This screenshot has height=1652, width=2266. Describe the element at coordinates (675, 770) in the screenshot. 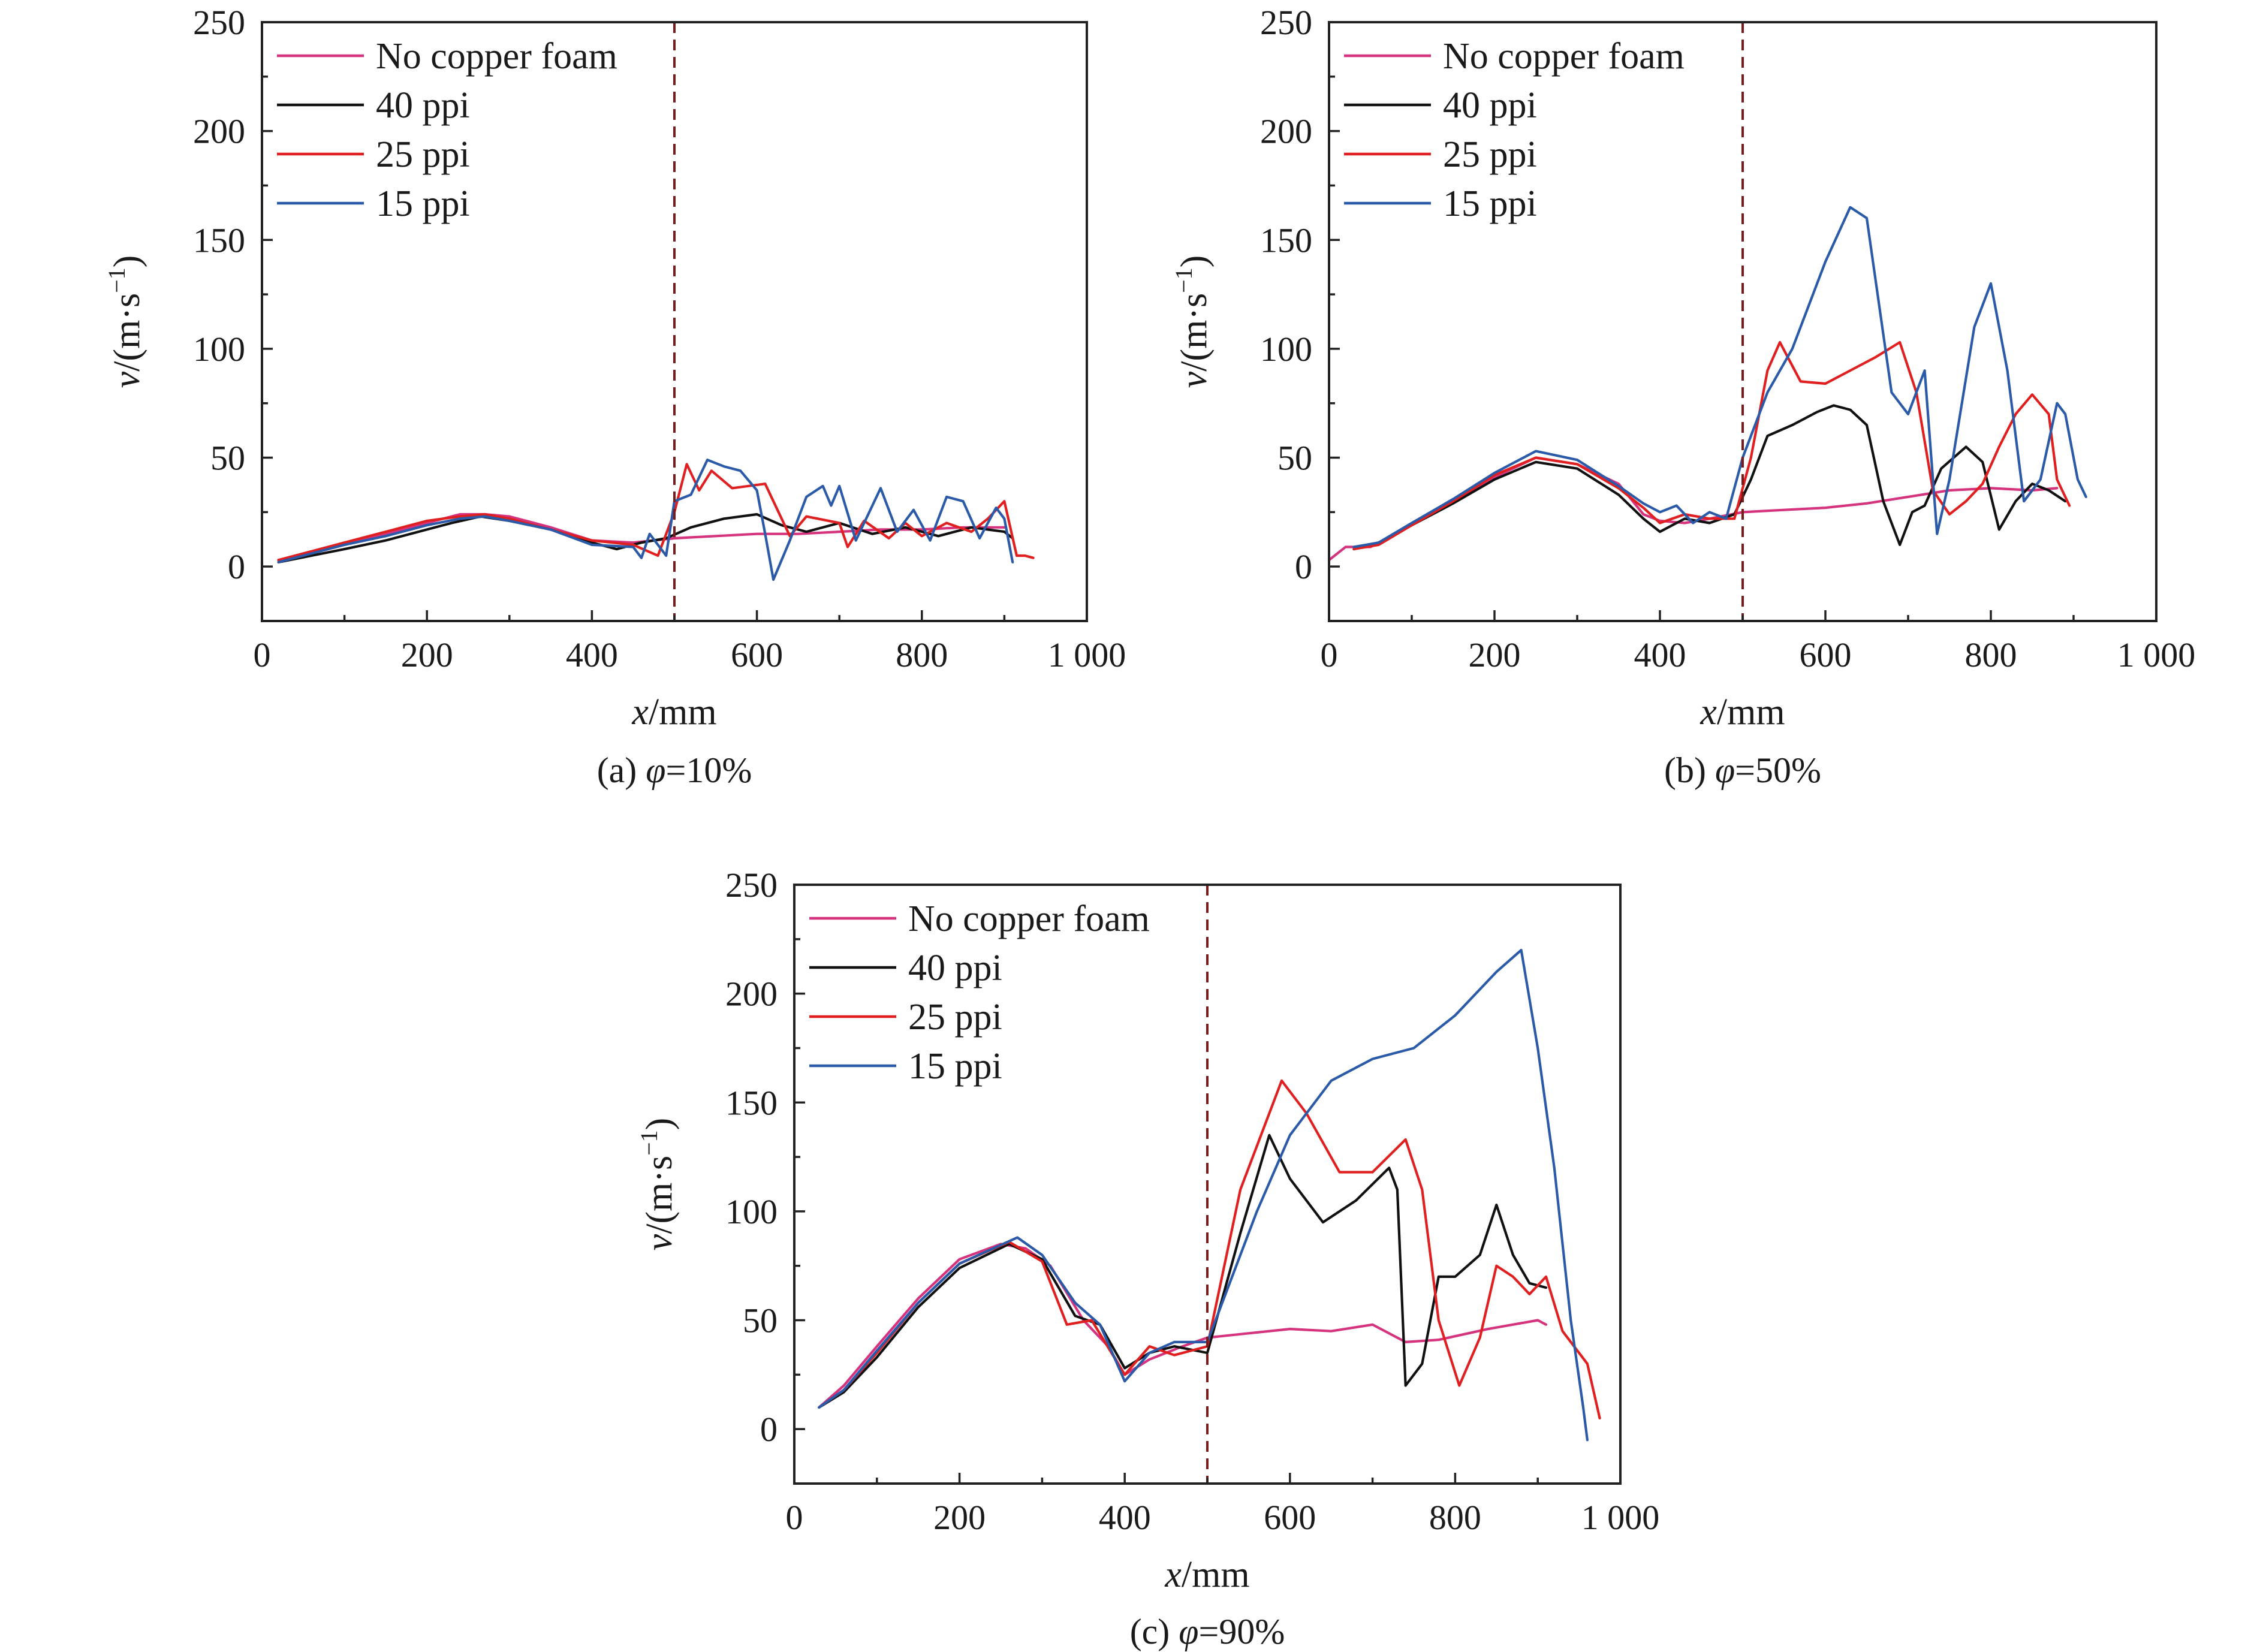

I see `panel-caption: (a) φ=10%` at that location.